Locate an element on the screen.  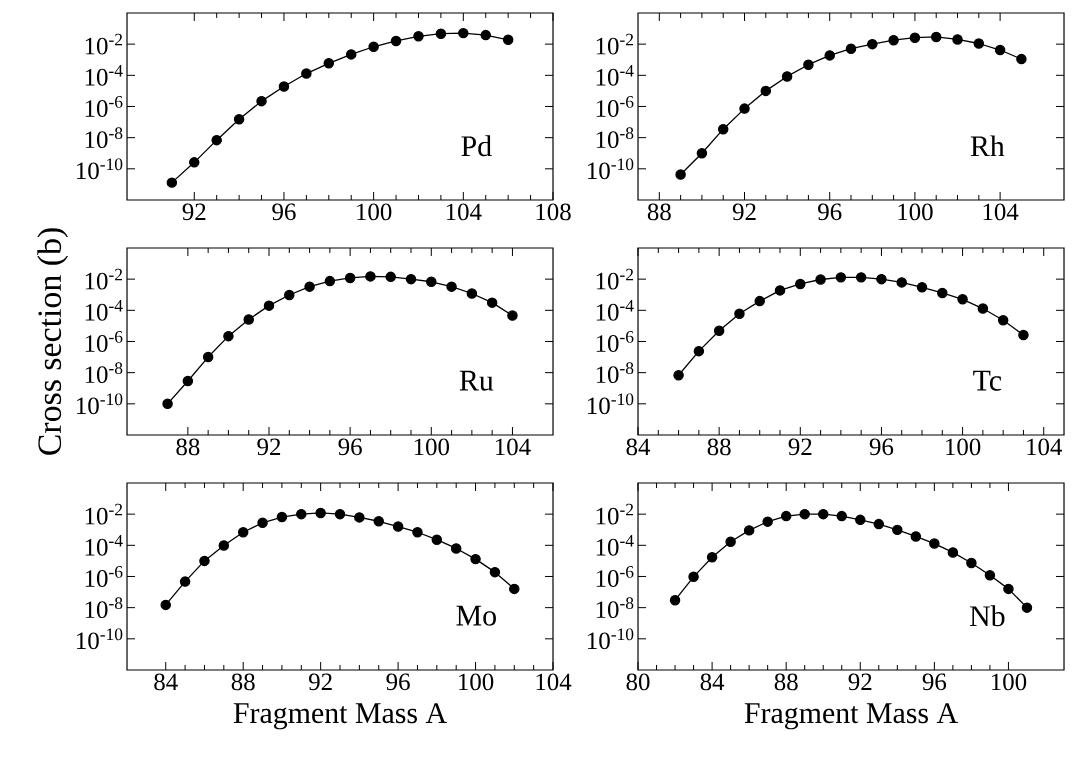
y-axis-title: Cross section (b) is located at coordinates (53, 341).